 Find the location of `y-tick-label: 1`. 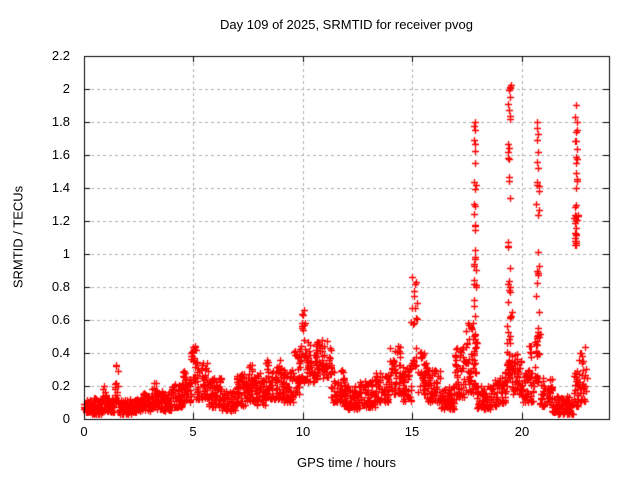

y-tick-label: 1 is located at coordinates (66, 253).